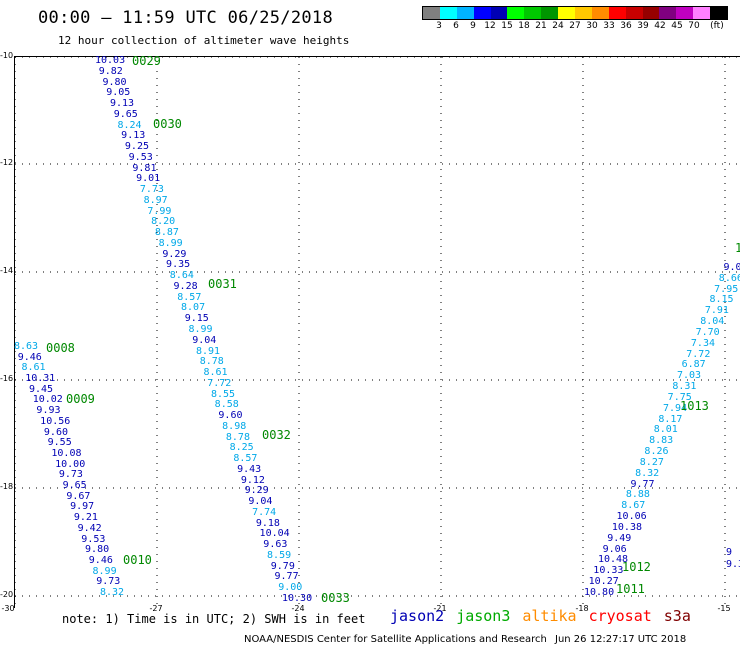  I want to click on color-scale-label: 30, so click(592, 26).